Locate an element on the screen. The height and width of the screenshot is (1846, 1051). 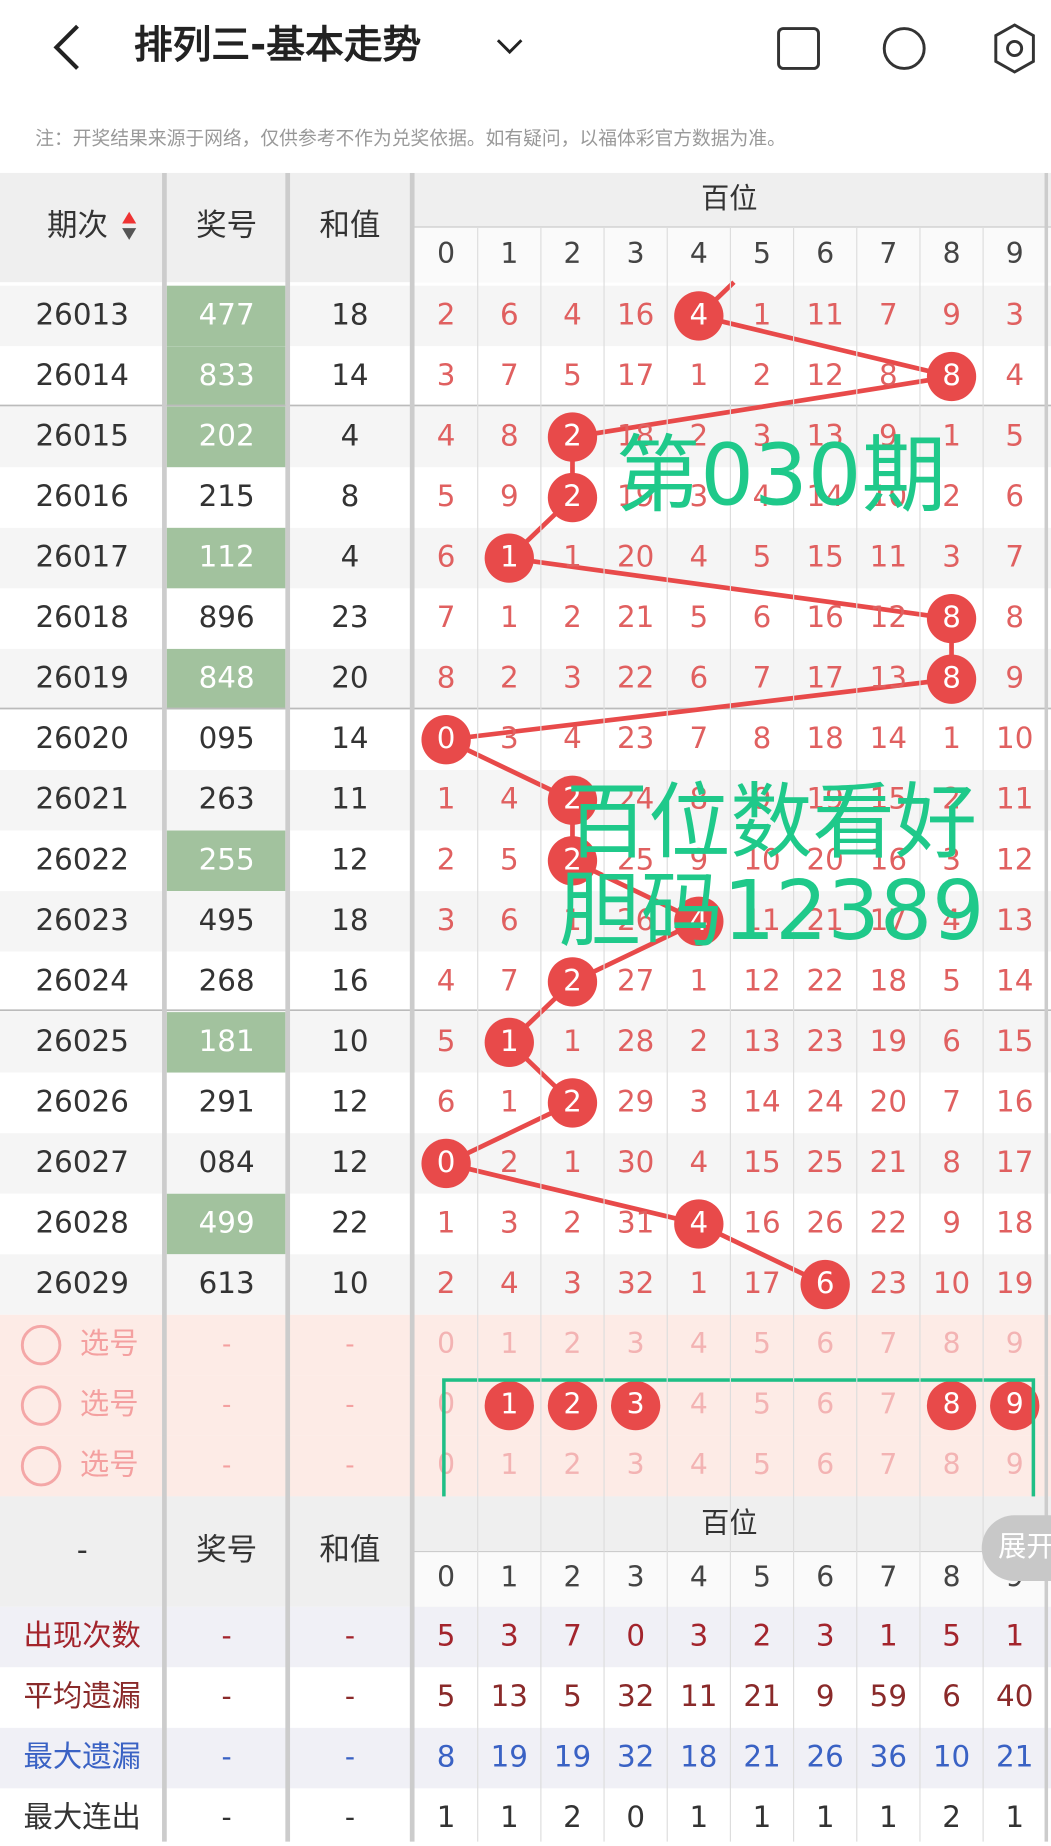
miss-count: 11 is located at coordinates (888, 557).